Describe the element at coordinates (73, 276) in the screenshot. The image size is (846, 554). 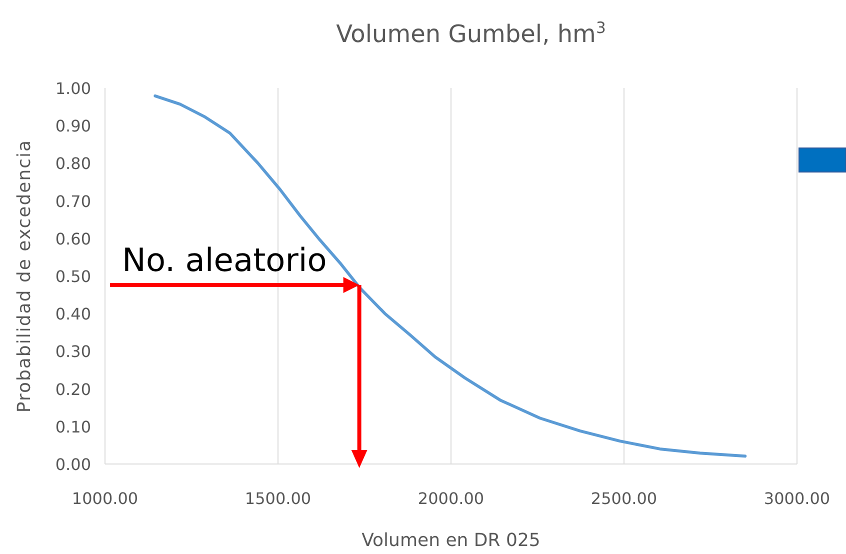
I see `y-tick-label: 0.50` at that location.